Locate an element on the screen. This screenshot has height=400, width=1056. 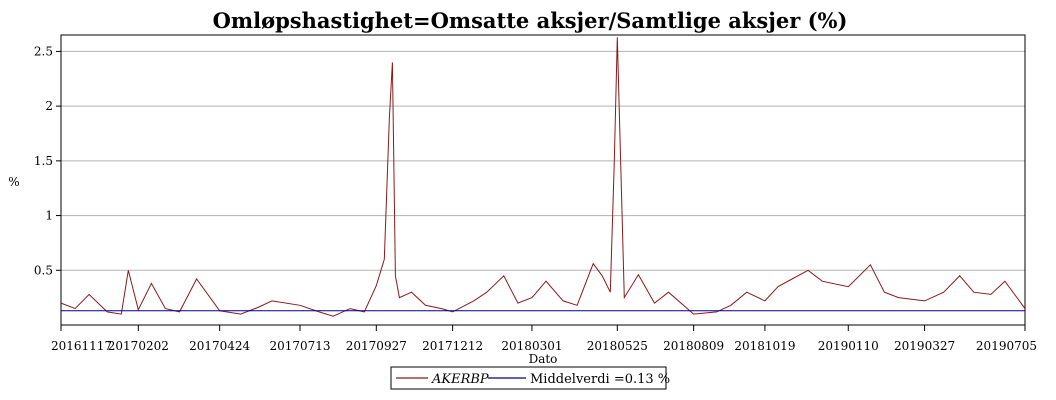
y-tick-label: 1 is located at coordinates (49, 216).